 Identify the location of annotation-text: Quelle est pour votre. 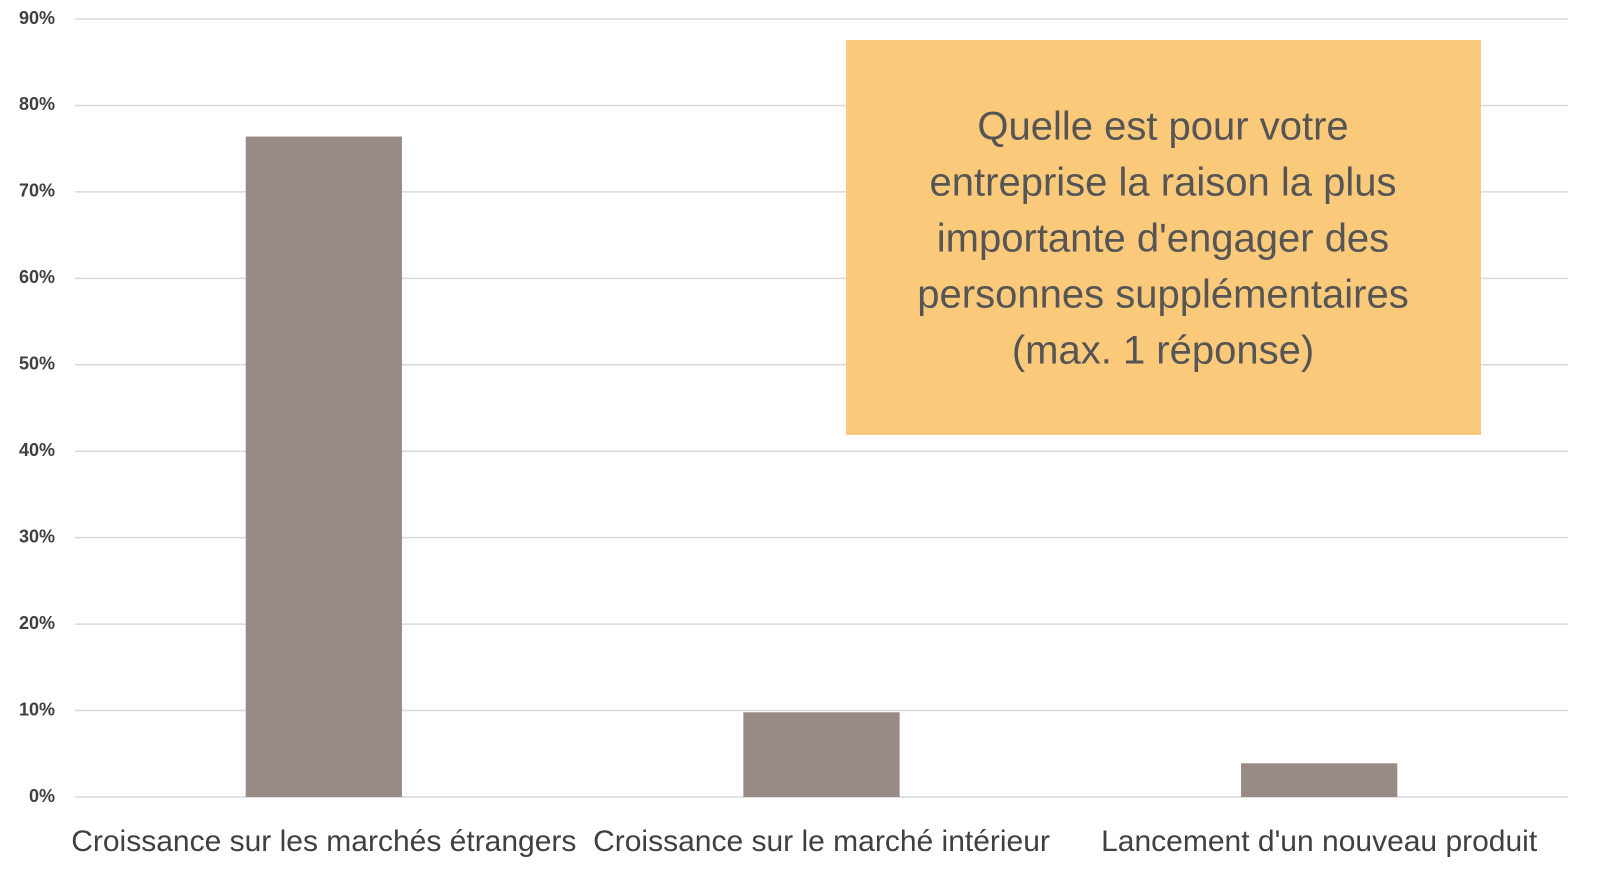
(1162, 127).